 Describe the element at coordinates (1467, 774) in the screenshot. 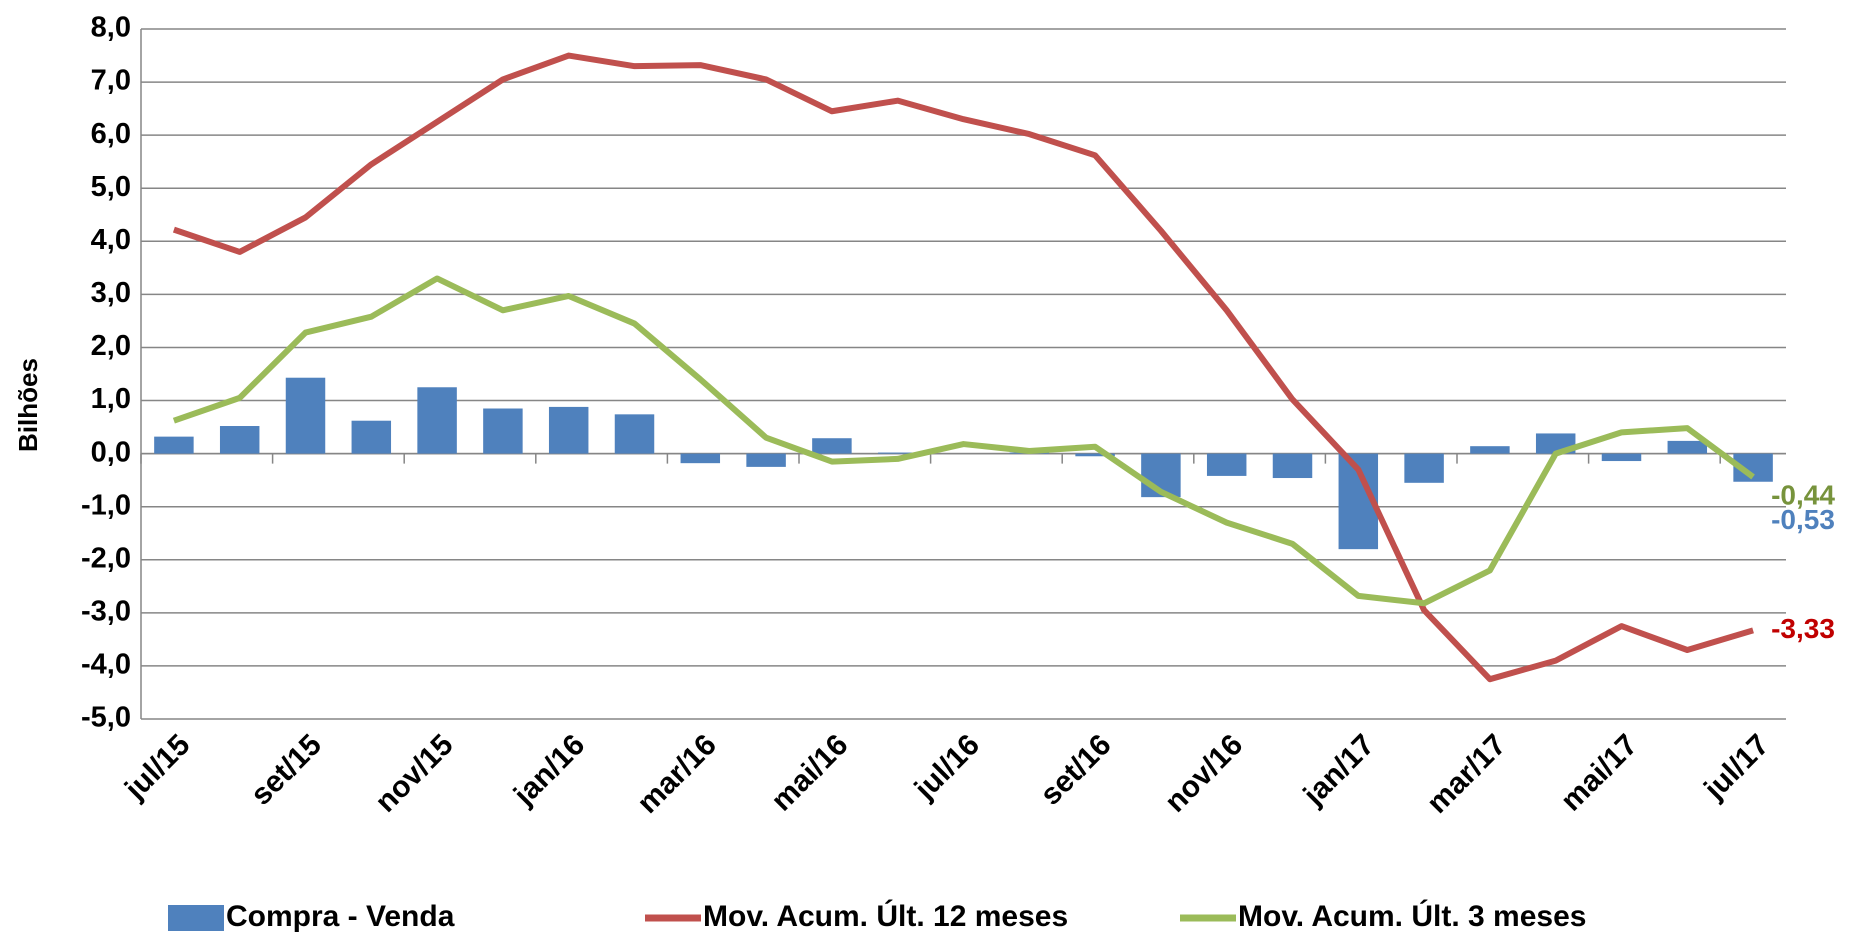

I see `x-tick-label: mar/17` at that location.